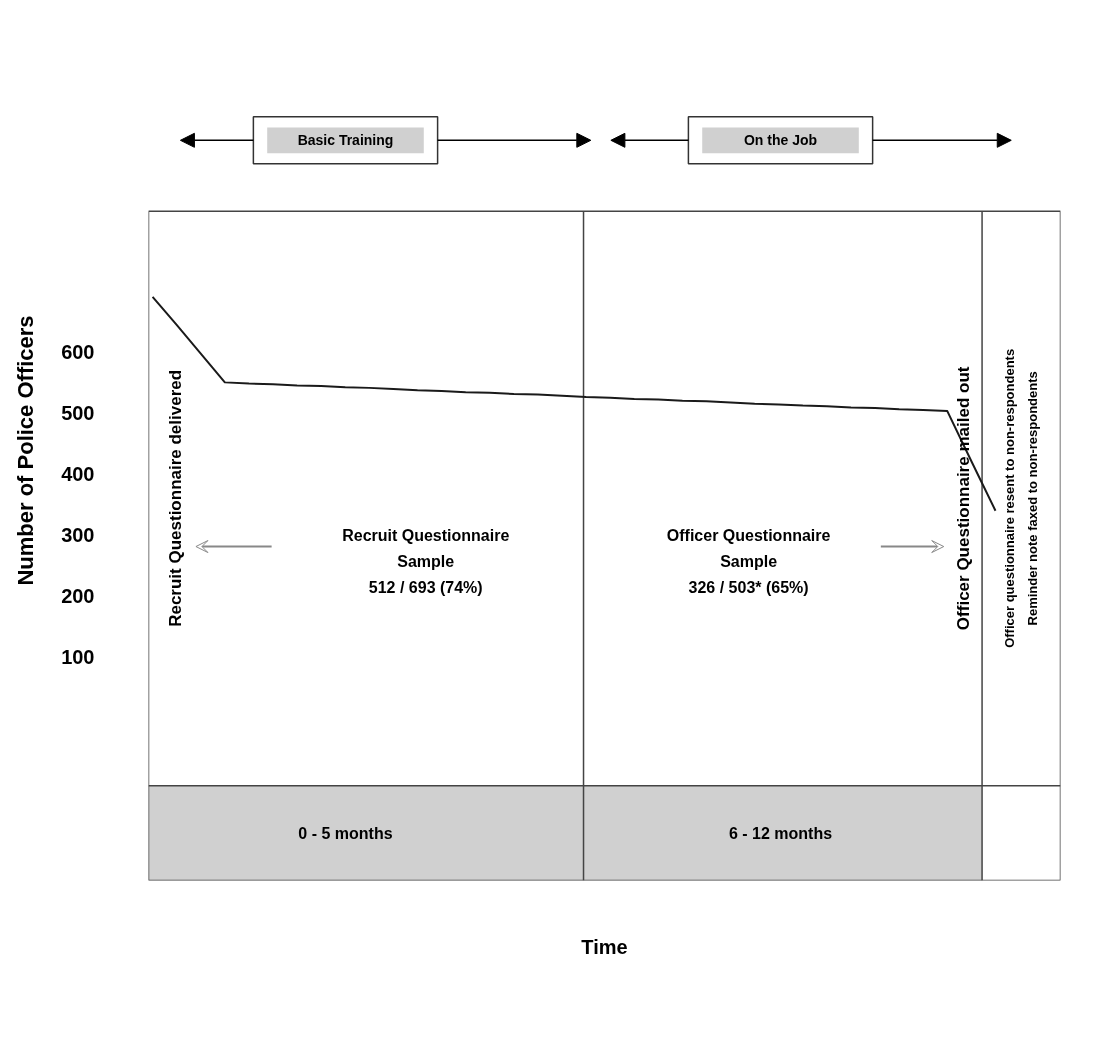  Describe the element at coordinates (345, 833) in the screenshot. I see `annotation: 0 - 5 months` at that location.